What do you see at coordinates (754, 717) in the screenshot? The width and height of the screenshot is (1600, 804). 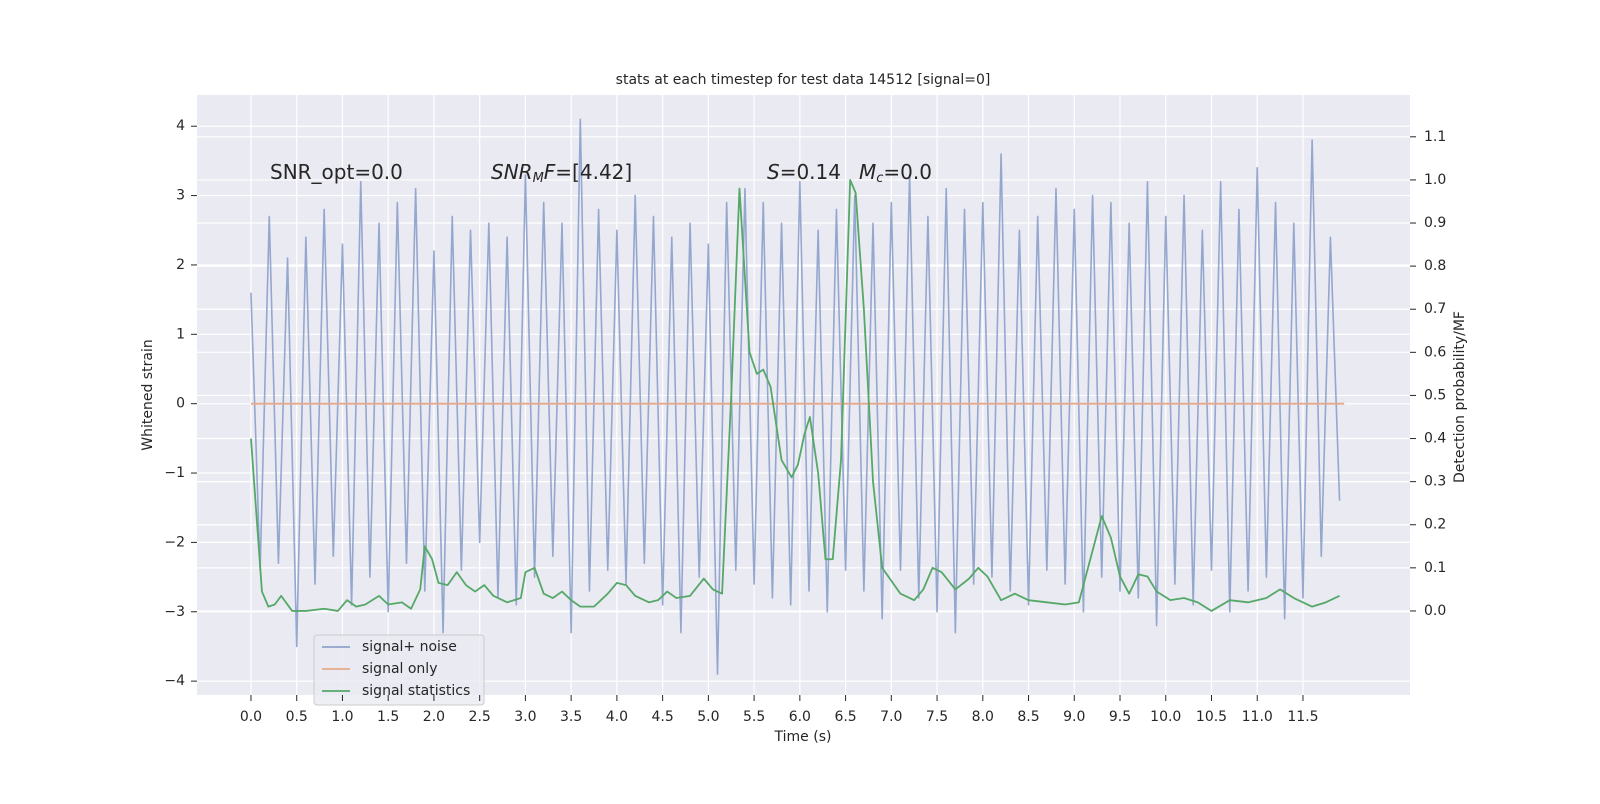 I see `x-tick-label: 5.5` at bounding box center [754, 717].